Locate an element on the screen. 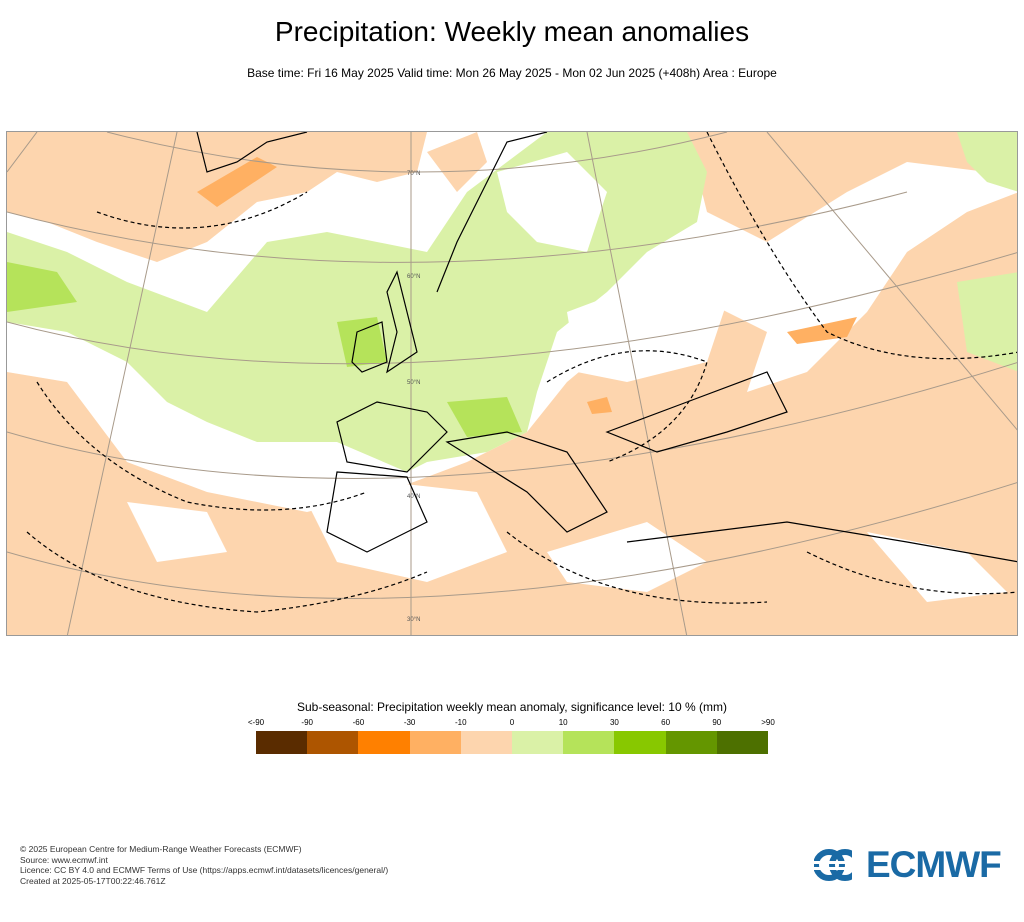 Image resolution: width=1024 pixels, height=922 pixels. ecmwf-logo: ECMWF is located at coordinates (908, 864).